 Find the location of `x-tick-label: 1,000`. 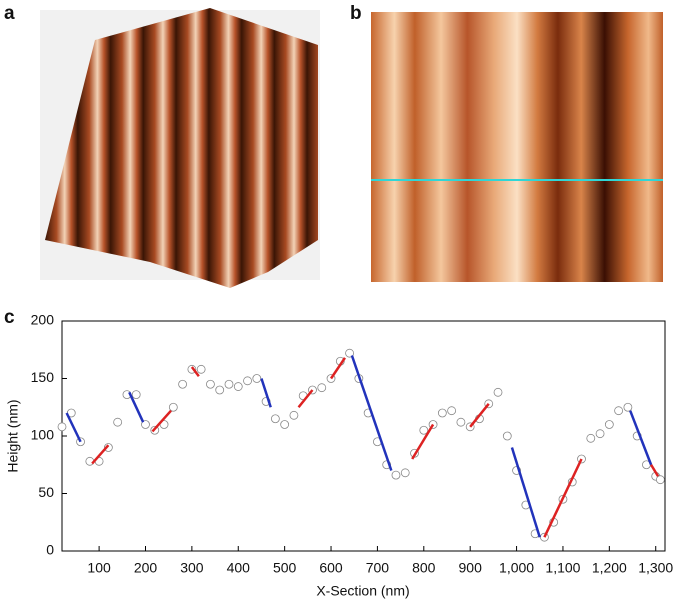

x-tick-label: 1,000 is located at coordinates (516, 568).